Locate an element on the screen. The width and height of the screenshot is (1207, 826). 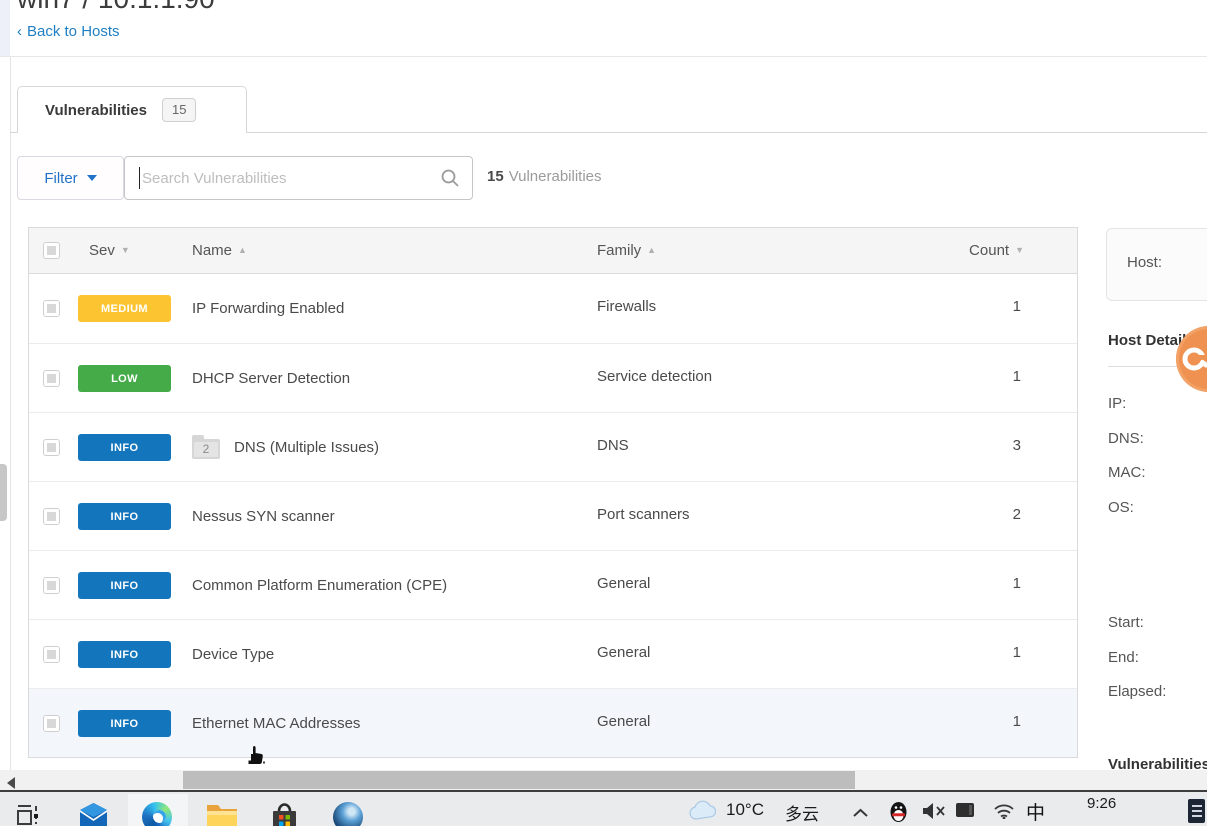
weather-description: 多云 is located at coordinates (802, 814).